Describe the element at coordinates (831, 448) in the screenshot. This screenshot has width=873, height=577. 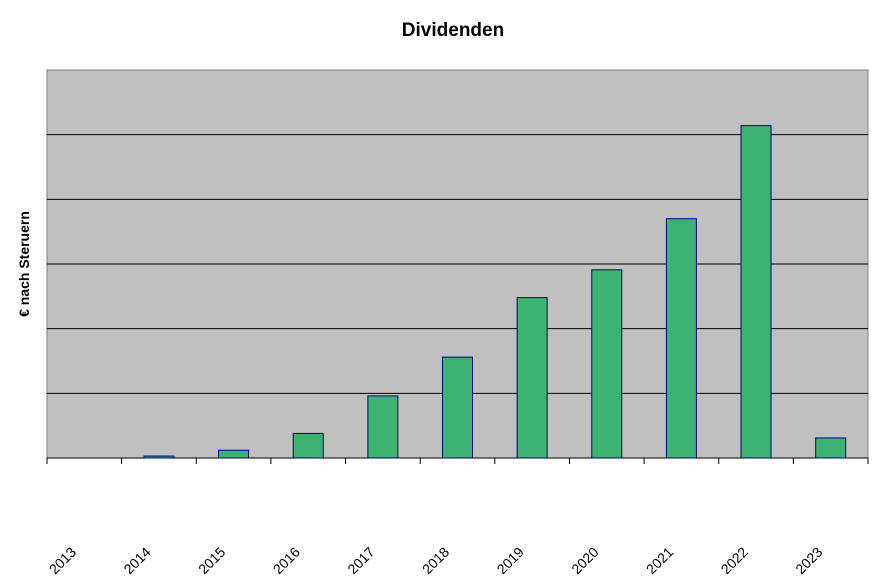
I see `bar-2023` at that location.